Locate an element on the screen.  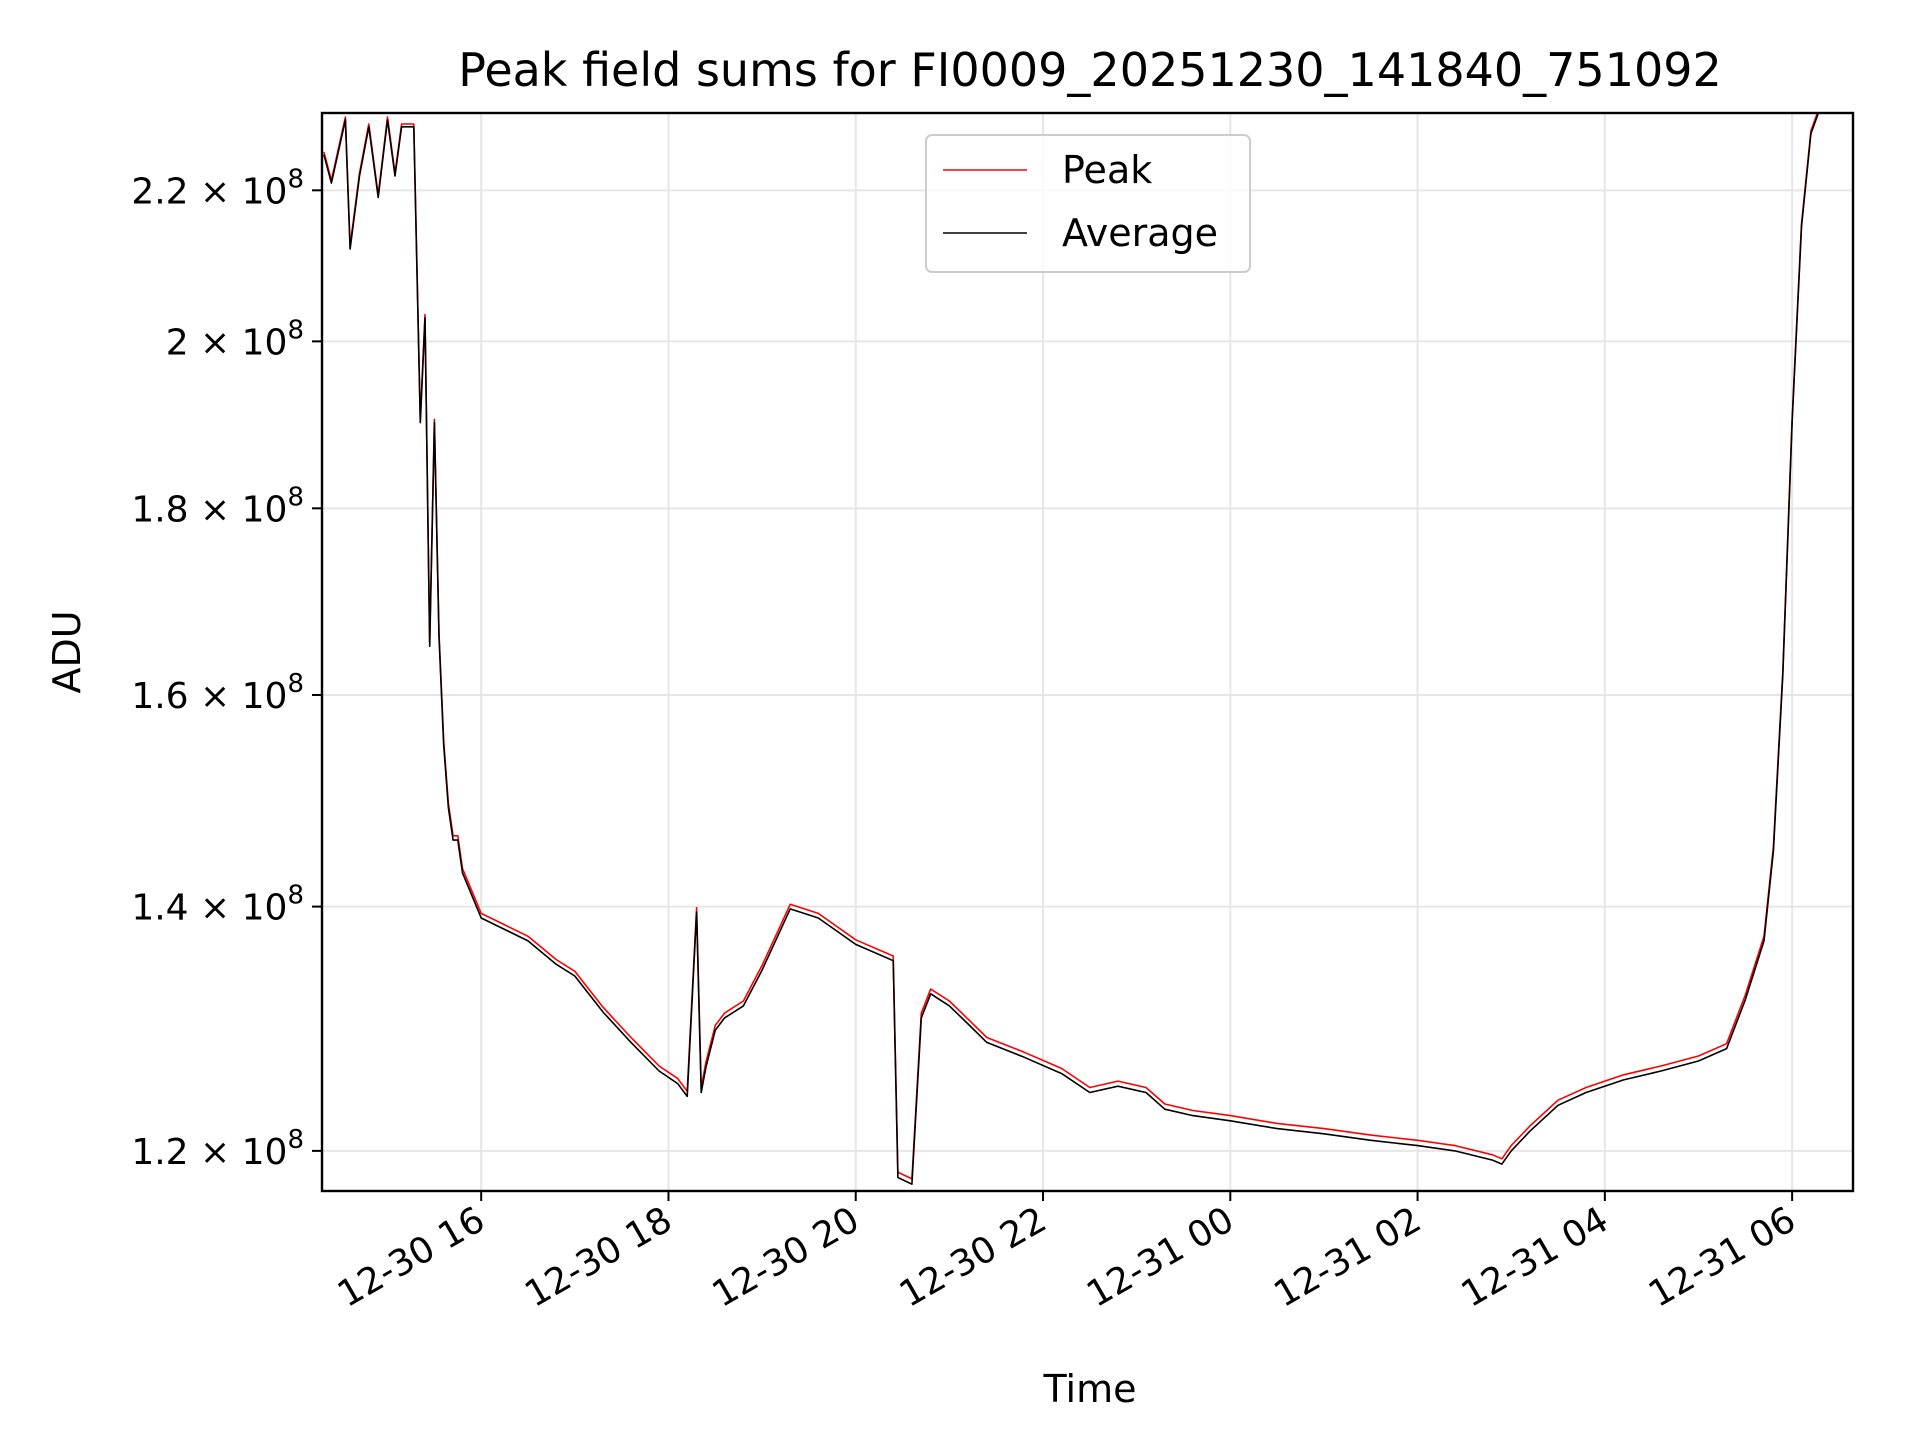
y-tick-label: 1.6 × 10⁸ is located at coordinates (217, 693).